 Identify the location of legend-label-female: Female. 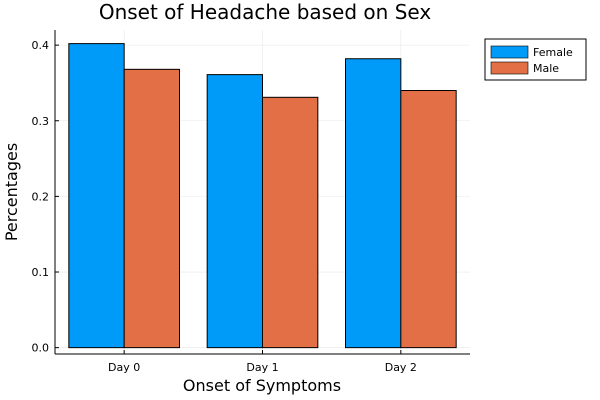
(553, 52).